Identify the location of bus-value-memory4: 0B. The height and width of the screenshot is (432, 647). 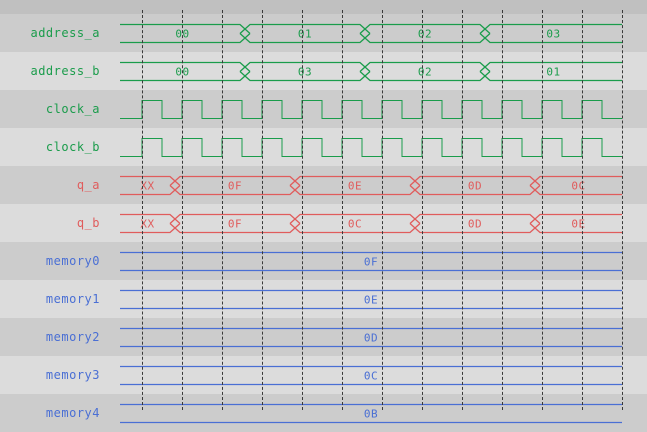
(371, 414).